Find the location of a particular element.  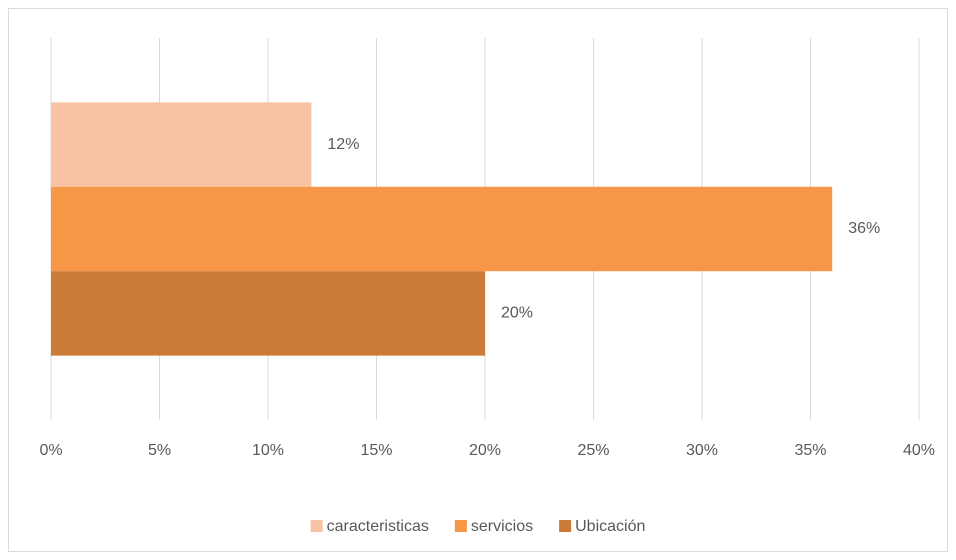

legend-label: caracteristicas is located at coordinates (378, 526).